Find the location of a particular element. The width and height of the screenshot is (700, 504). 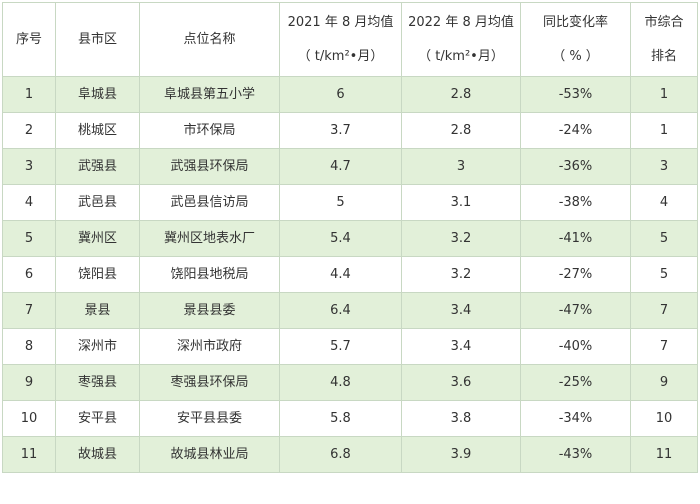

cell-county: 枣强县 is located at coordinates (97, 382).